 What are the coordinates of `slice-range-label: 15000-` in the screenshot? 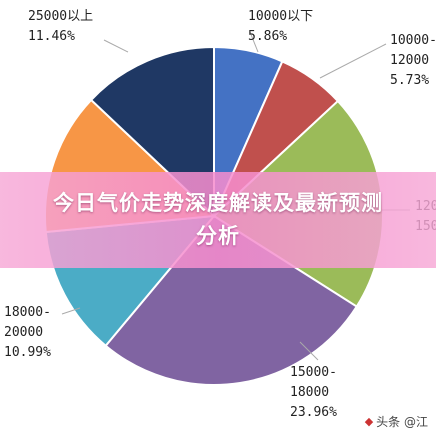 It's located at (313, 372).